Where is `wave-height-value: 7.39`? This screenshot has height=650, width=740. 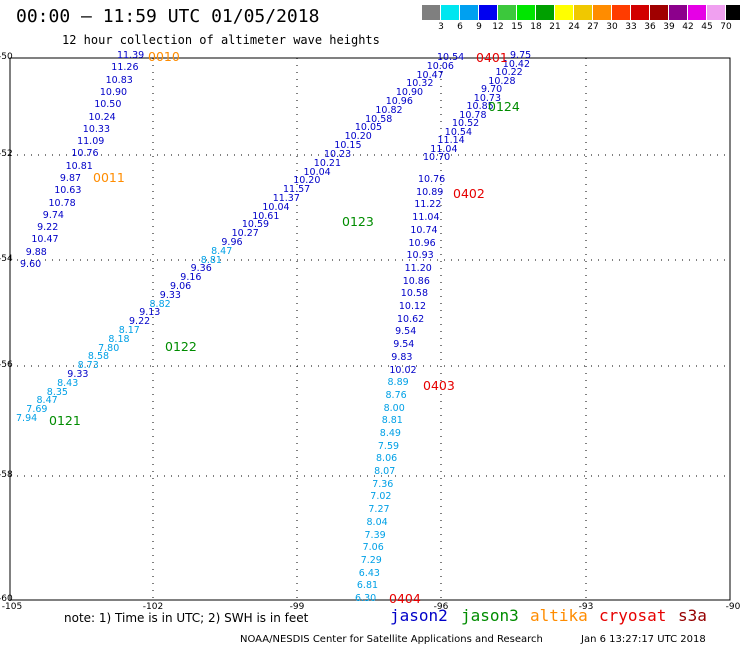 wave-height-value: 7.39 is located at coordinates (375, 535).